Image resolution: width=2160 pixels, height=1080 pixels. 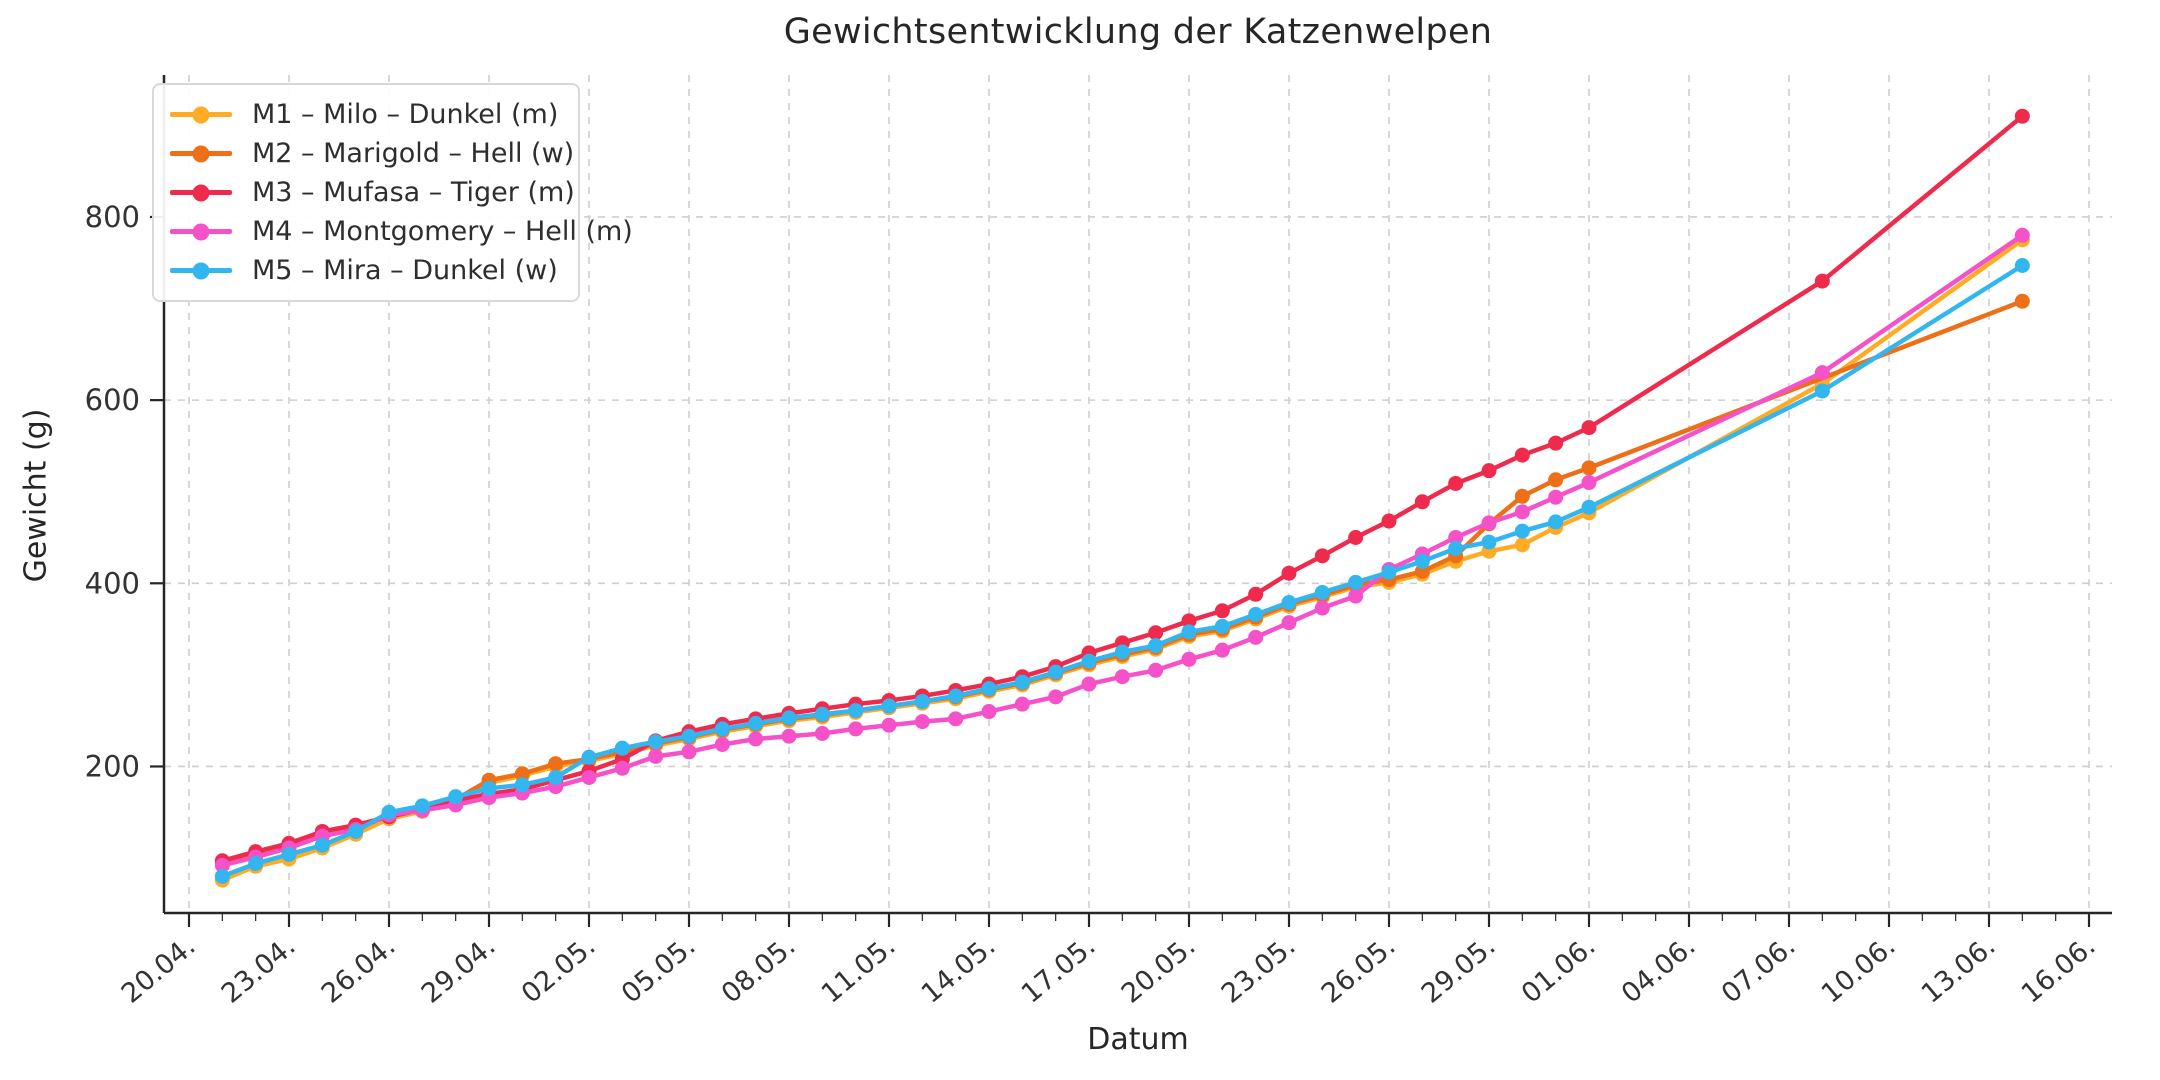 I want to click on legend-swatch-m1-icon, so click(x=201, y=114).